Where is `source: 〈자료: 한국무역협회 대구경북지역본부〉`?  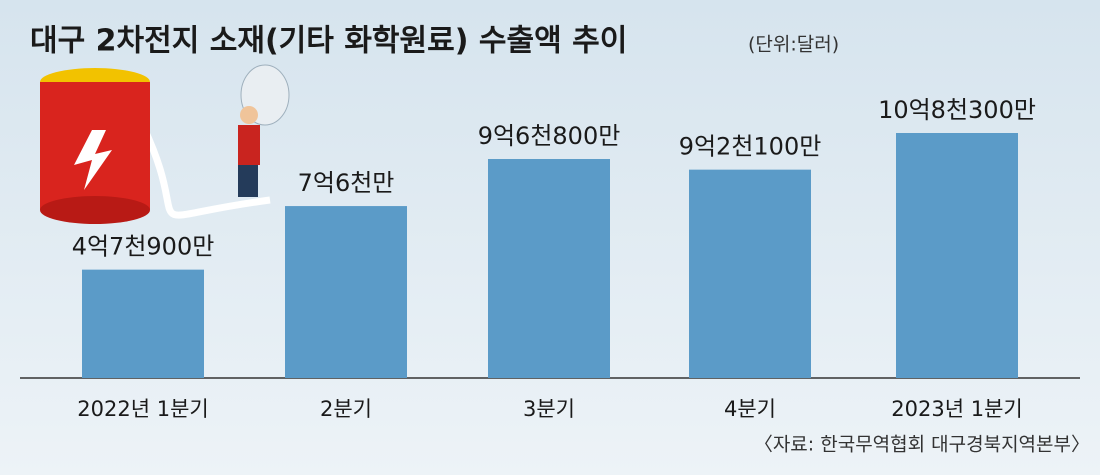
source: 〈자료: 한국무역협회 대구경북지역본부〉 is located at coordinates (922, 445).